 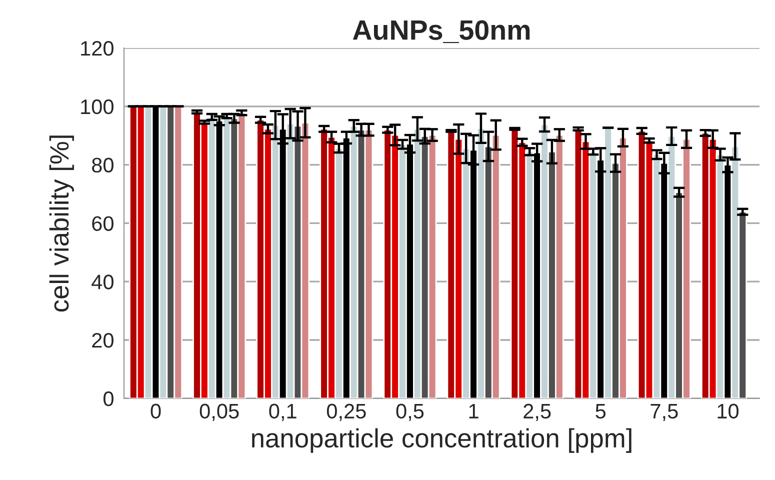 I want to click on x-tick-label: 5, so click(x=601, y=411).